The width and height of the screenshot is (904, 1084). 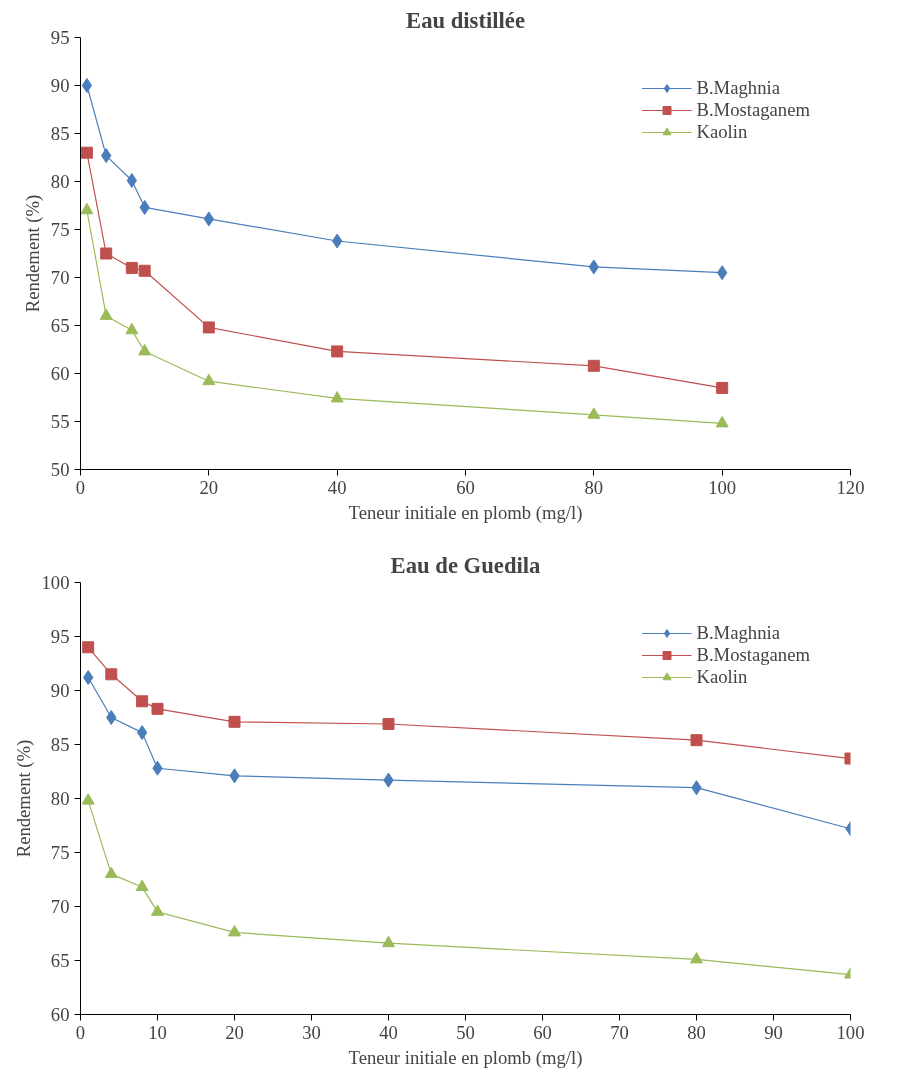 I want to click on x-tick-label: 10, so click(x=157, y=1032).